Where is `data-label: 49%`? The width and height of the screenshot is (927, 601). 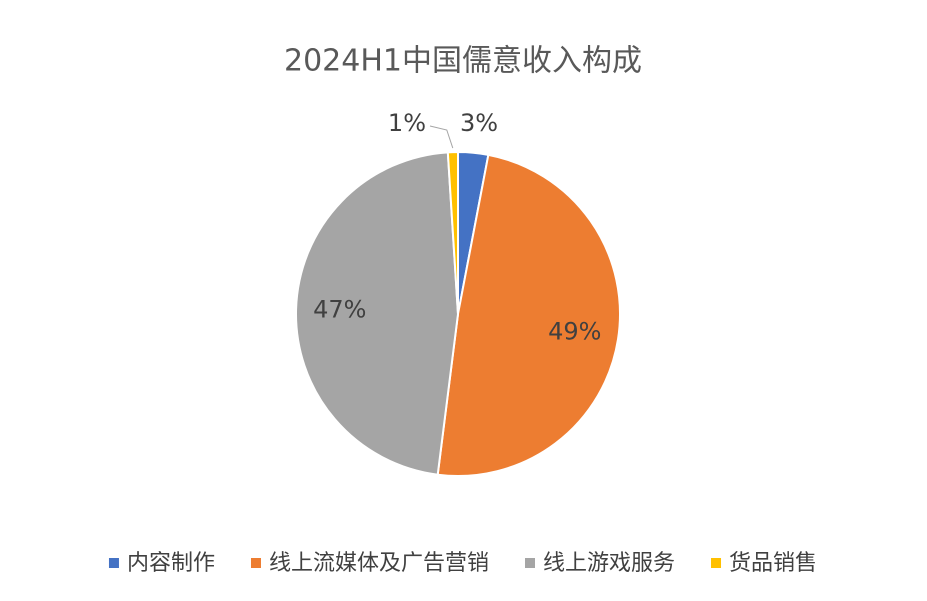 data-label: 49% is located at coordinates (574, 331).